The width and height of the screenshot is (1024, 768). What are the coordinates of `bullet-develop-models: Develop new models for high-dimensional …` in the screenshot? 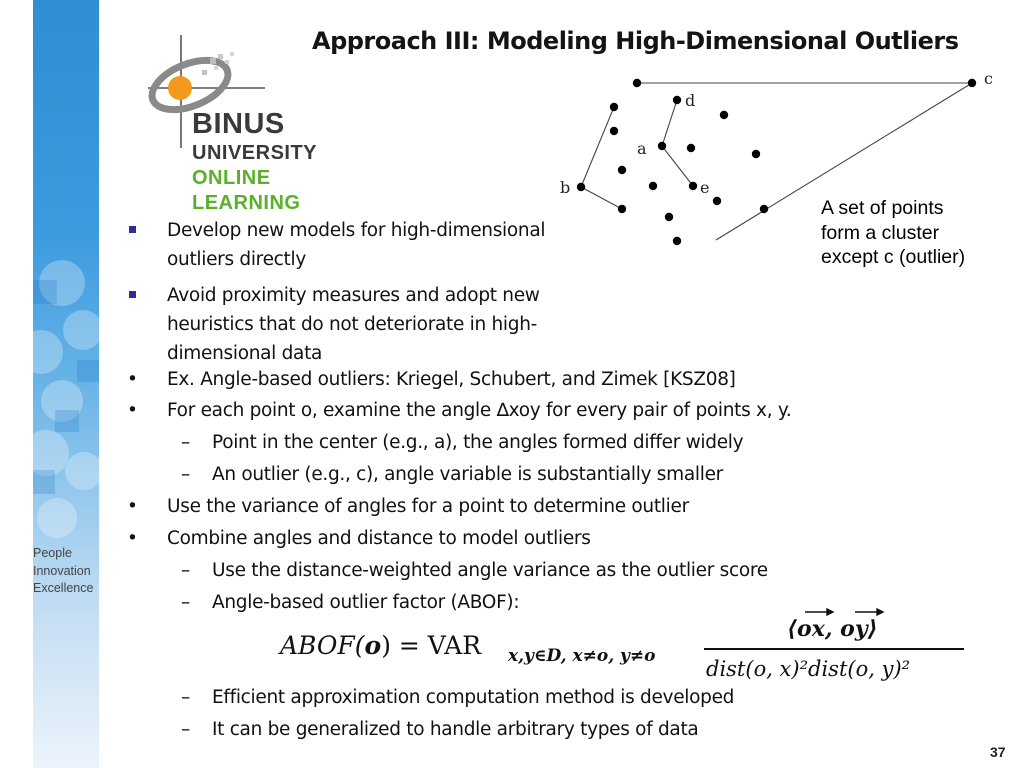 It's located at (356, 245).